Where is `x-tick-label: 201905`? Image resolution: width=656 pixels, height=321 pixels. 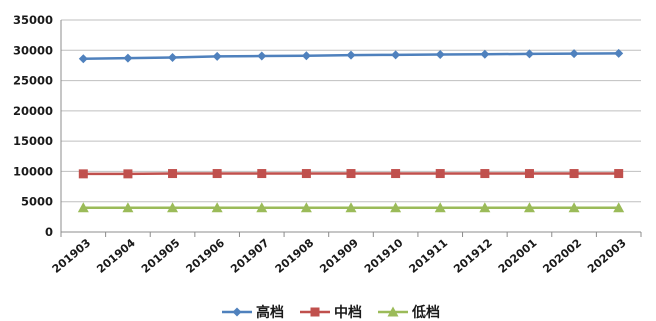
x-tick-label: 201905 is located at coordinates (161, 255).